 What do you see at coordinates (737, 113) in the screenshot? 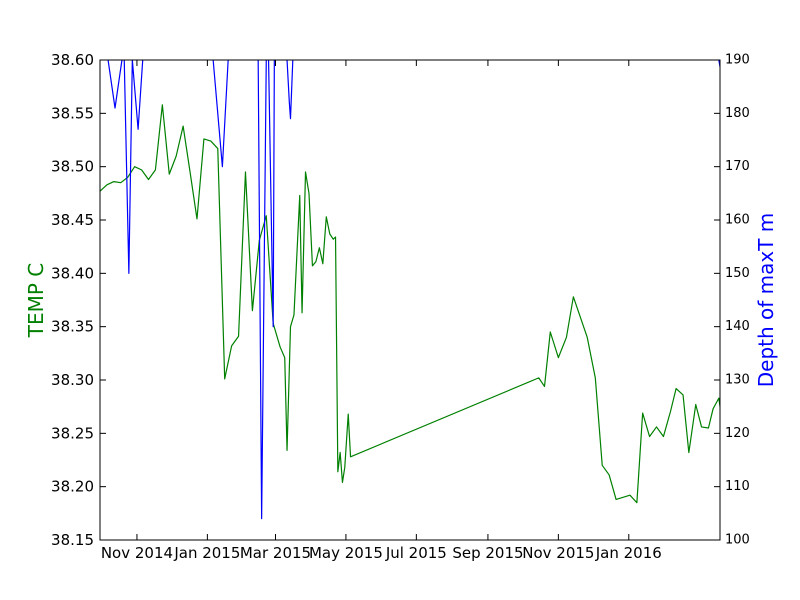
I see `right-y-tick-label: 180` at bounding box center [737, 113].